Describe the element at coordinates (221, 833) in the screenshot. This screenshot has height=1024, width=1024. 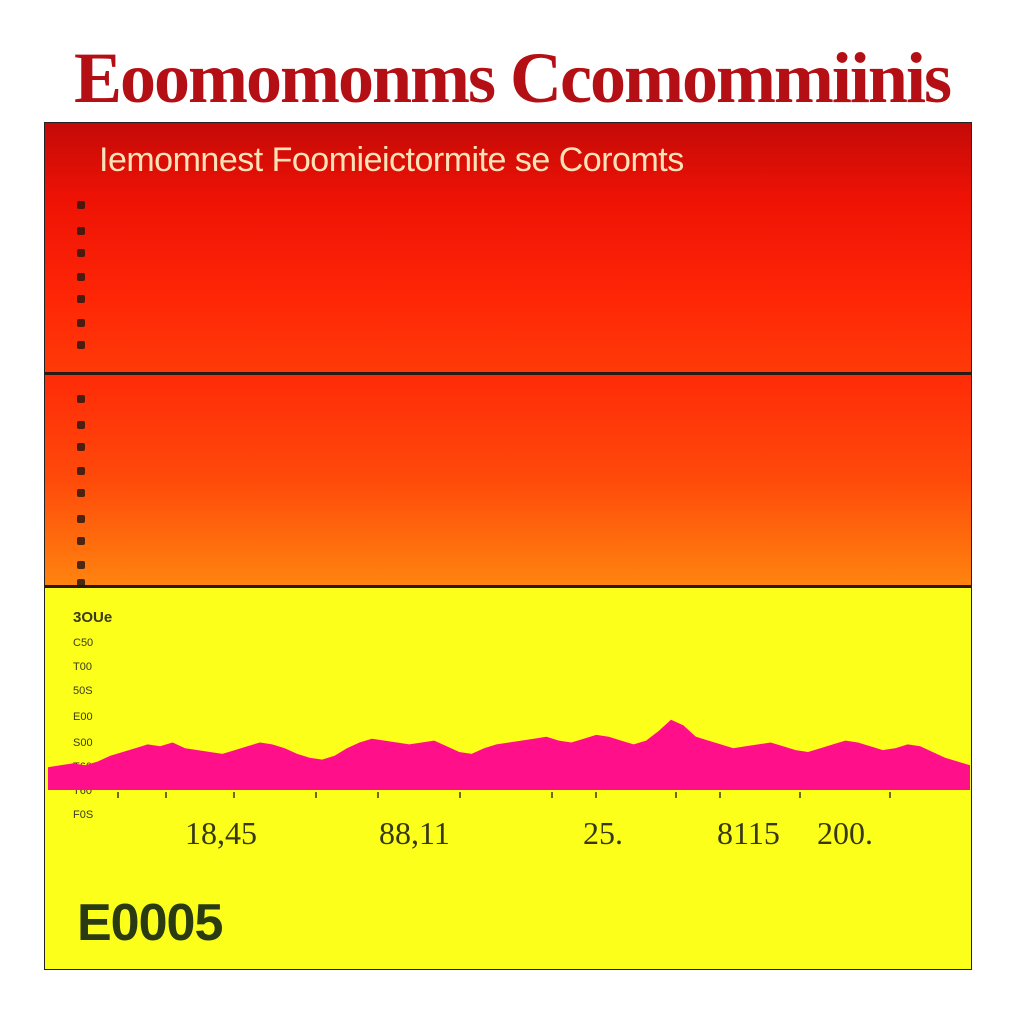
I see `x-tick-label: 18,45` at that location.